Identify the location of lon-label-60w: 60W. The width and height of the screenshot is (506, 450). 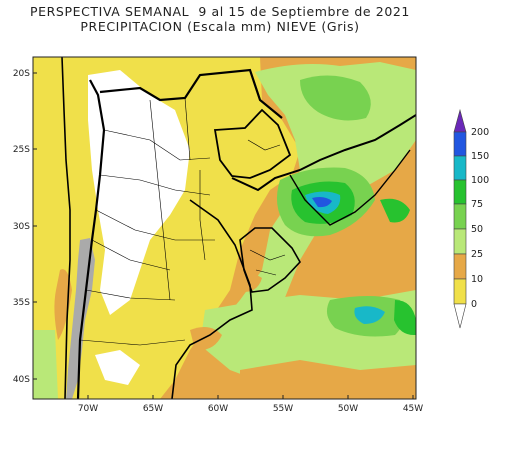
(218, 409).